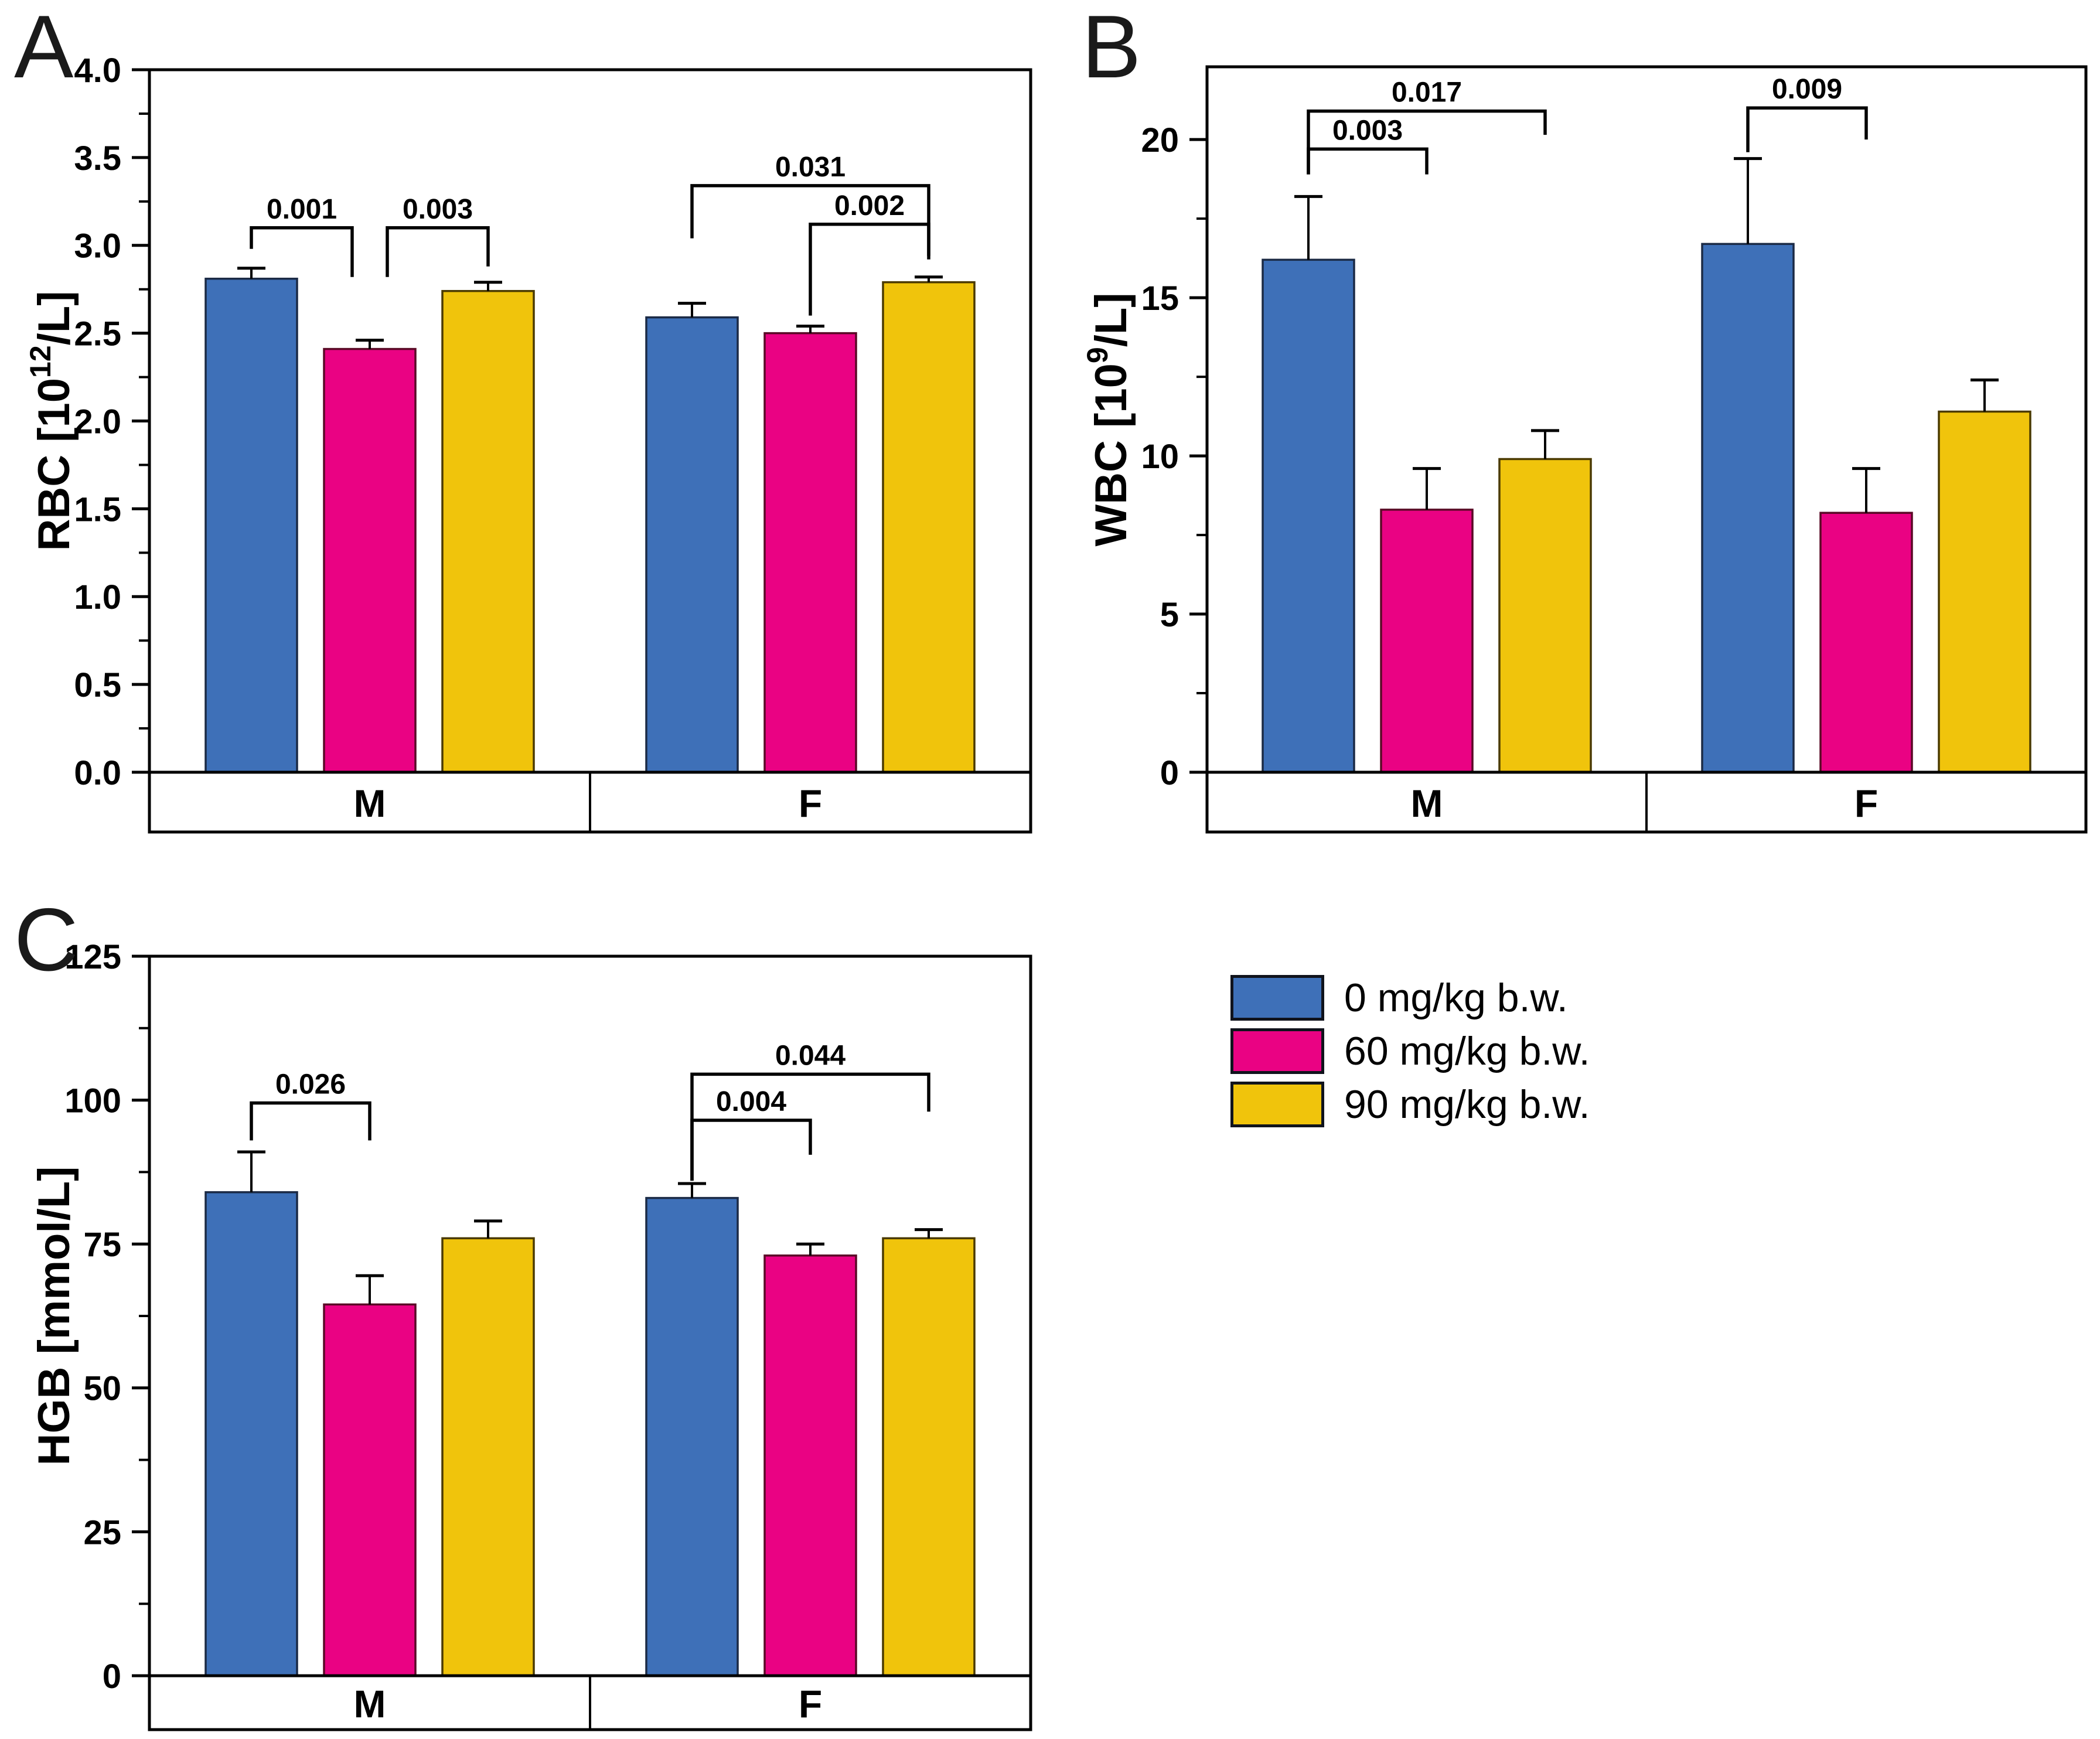 The width and height of the screenshot is (2100, 1739). Describe the element at coordinates (1111, 48) in the screenshot. I see `panel-letter-b: B` at that location.